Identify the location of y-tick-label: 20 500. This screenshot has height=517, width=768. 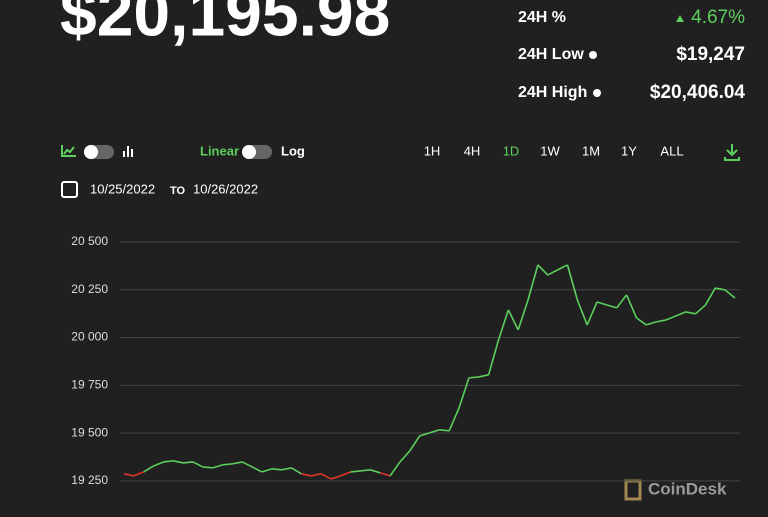
(89, 241).